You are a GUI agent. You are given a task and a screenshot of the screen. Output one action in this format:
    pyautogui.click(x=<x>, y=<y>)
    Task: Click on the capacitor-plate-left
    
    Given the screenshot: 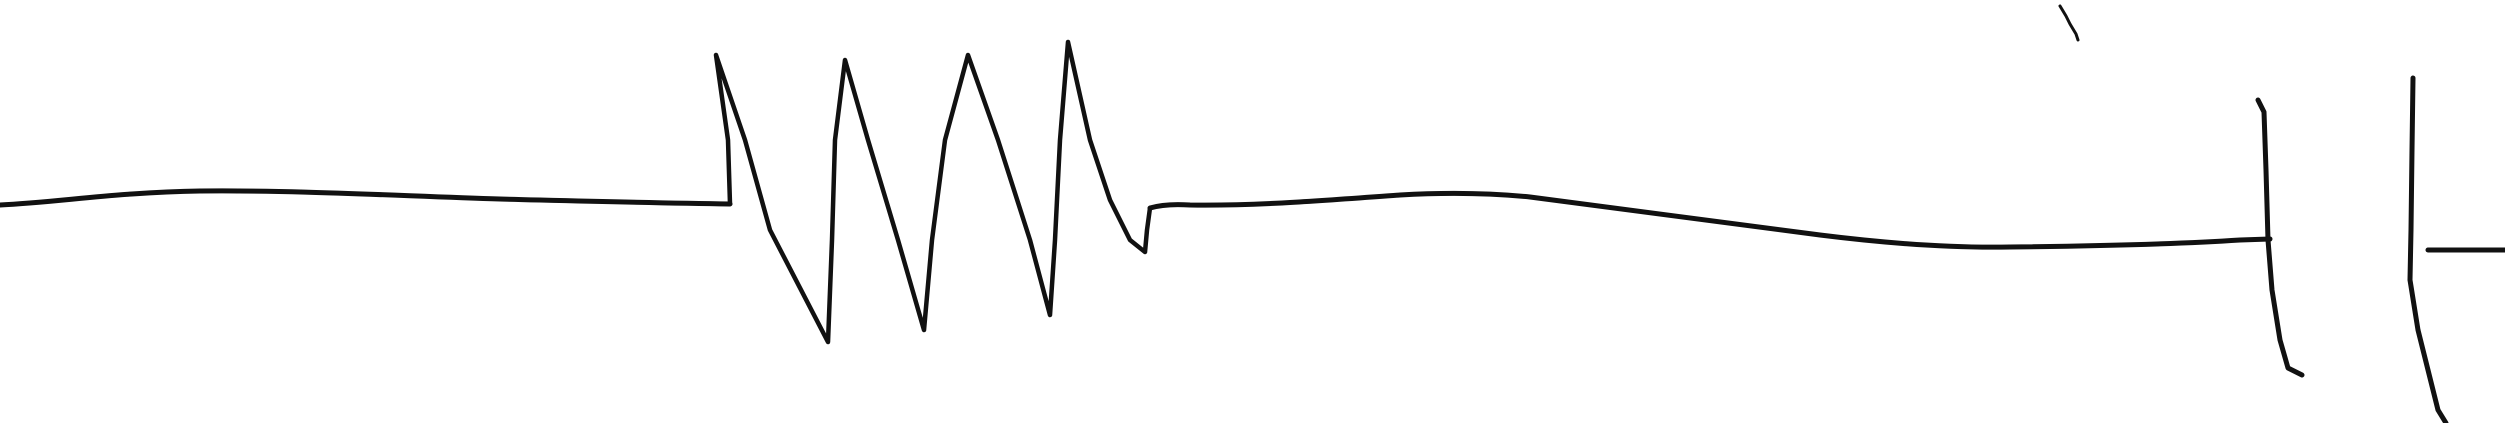 What is the action you would take?
    pyautogui.click(x=2280, y=237)
    